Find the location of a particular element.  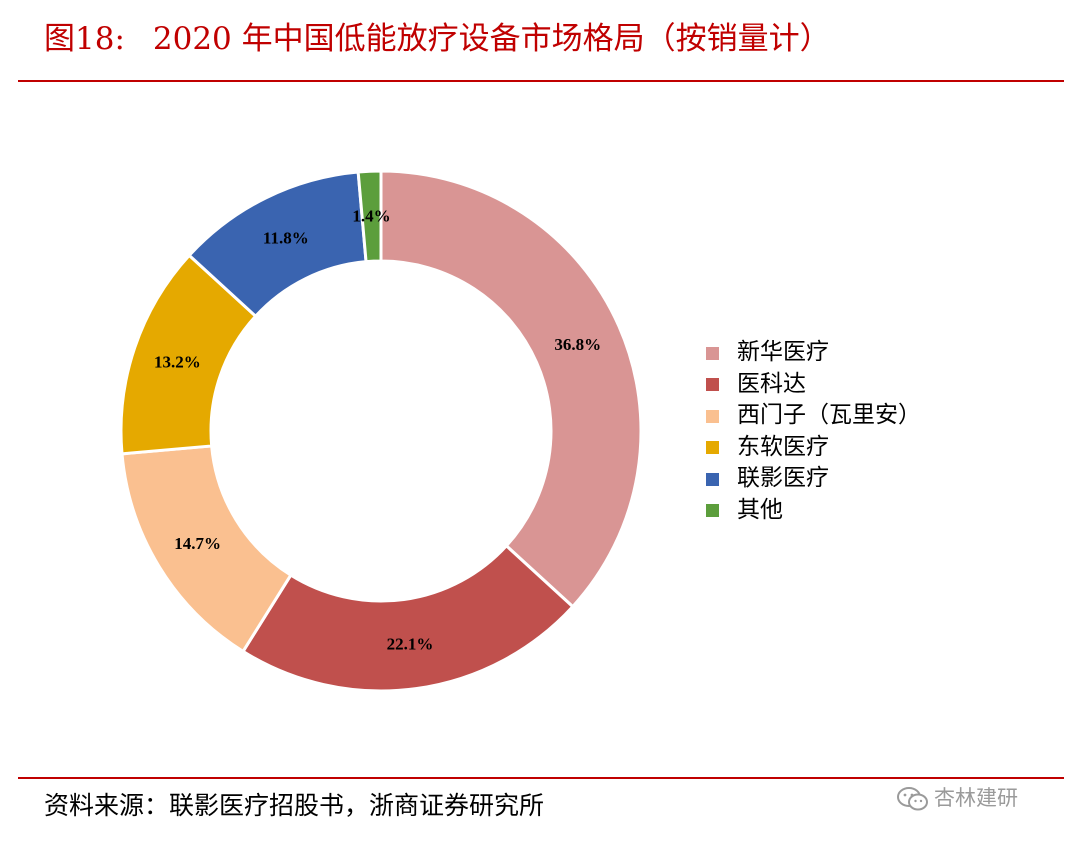

legend-label: 西门子（瓦里安） is located at coordinates (829, 415).